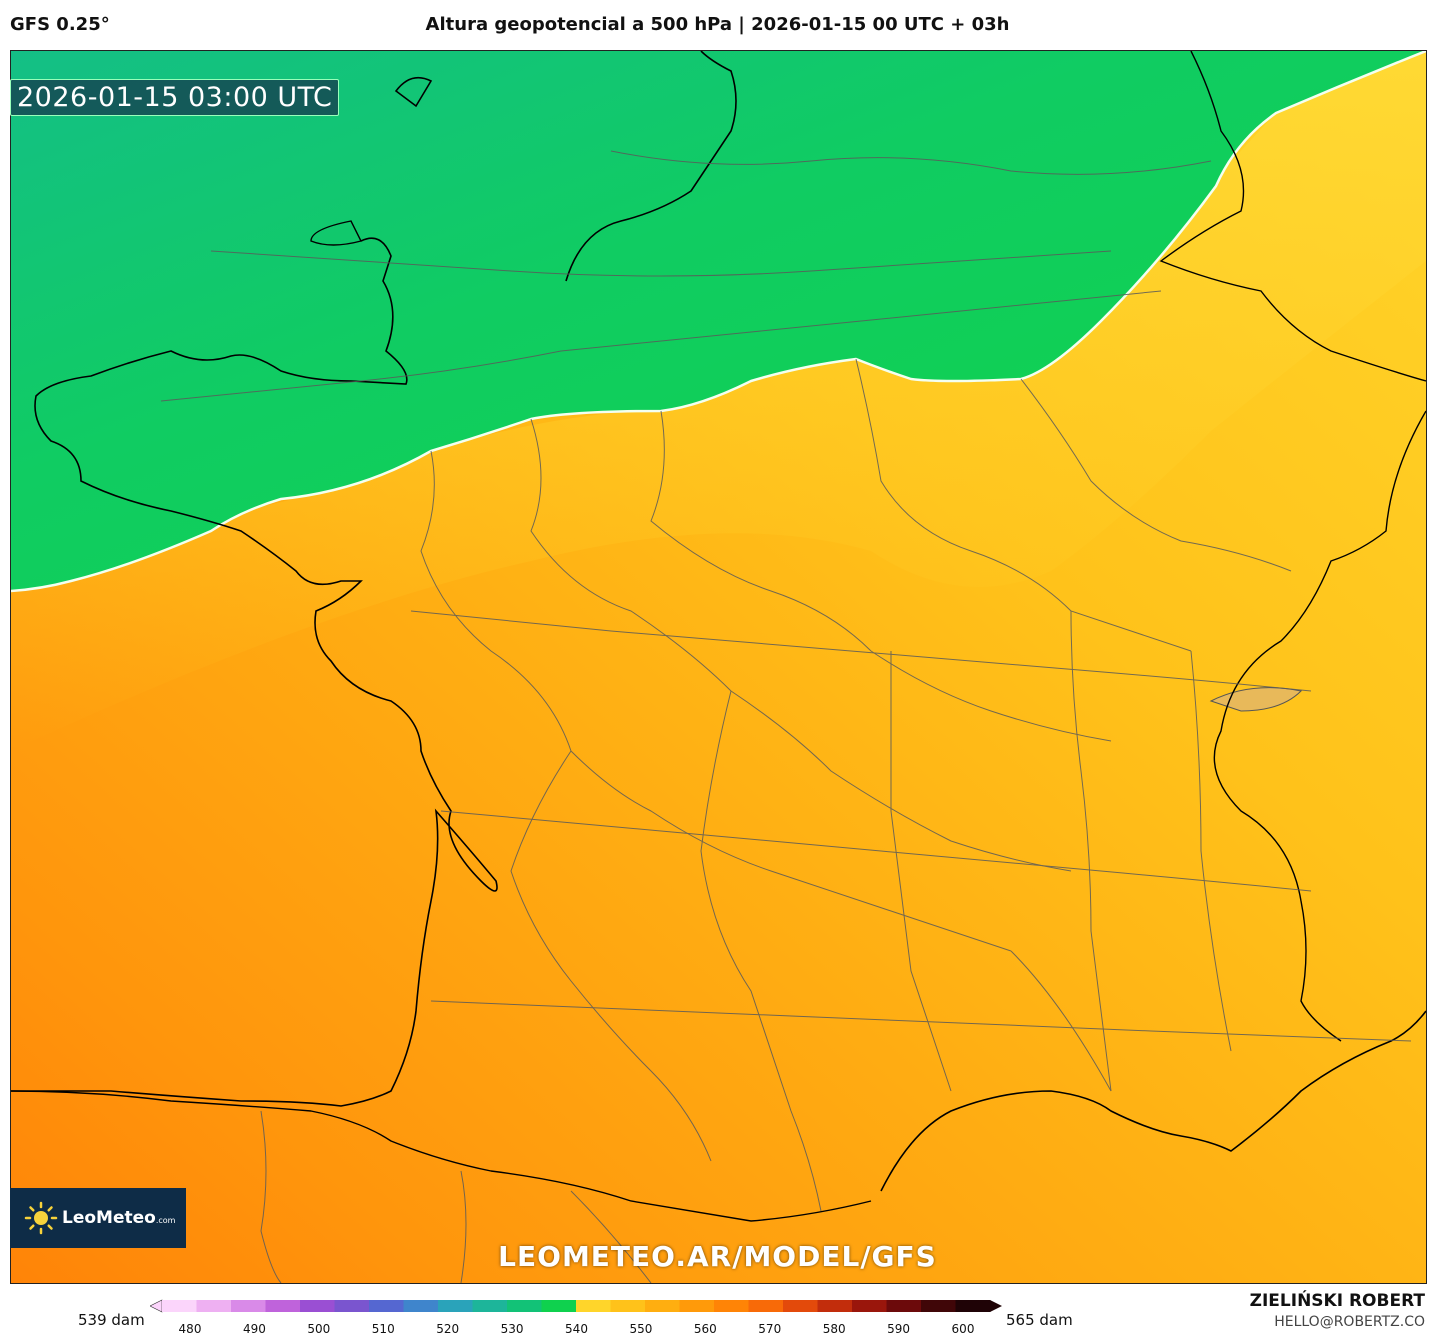 This screenshot has height=1338, width=1435. I want to click on northeastern-border, so click(1292, 216).